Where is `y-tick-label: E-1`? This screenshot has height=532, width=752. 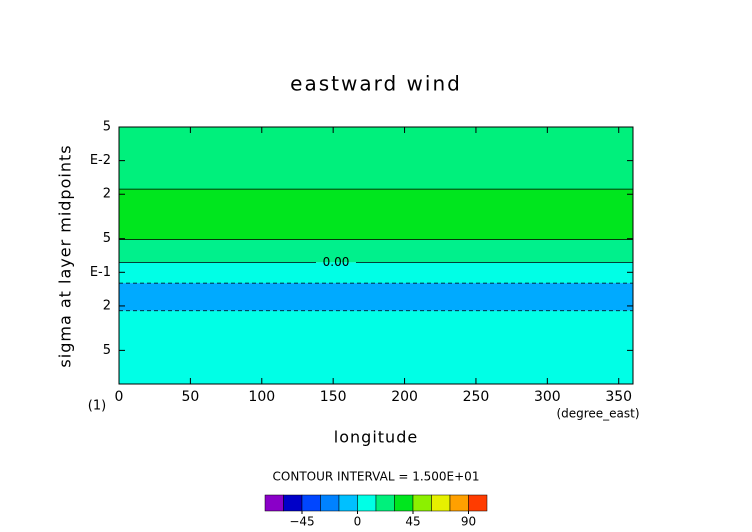 y-tick-label: E-1 is located at coordinates (100, 272).